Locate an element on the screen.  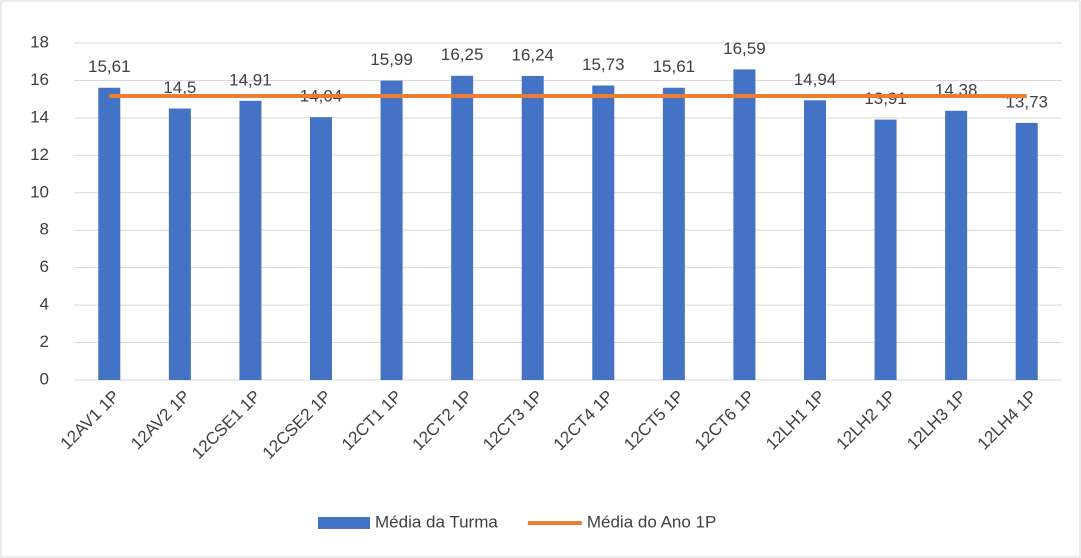
data-label: 16,24 is located at coordinates (532, 54).